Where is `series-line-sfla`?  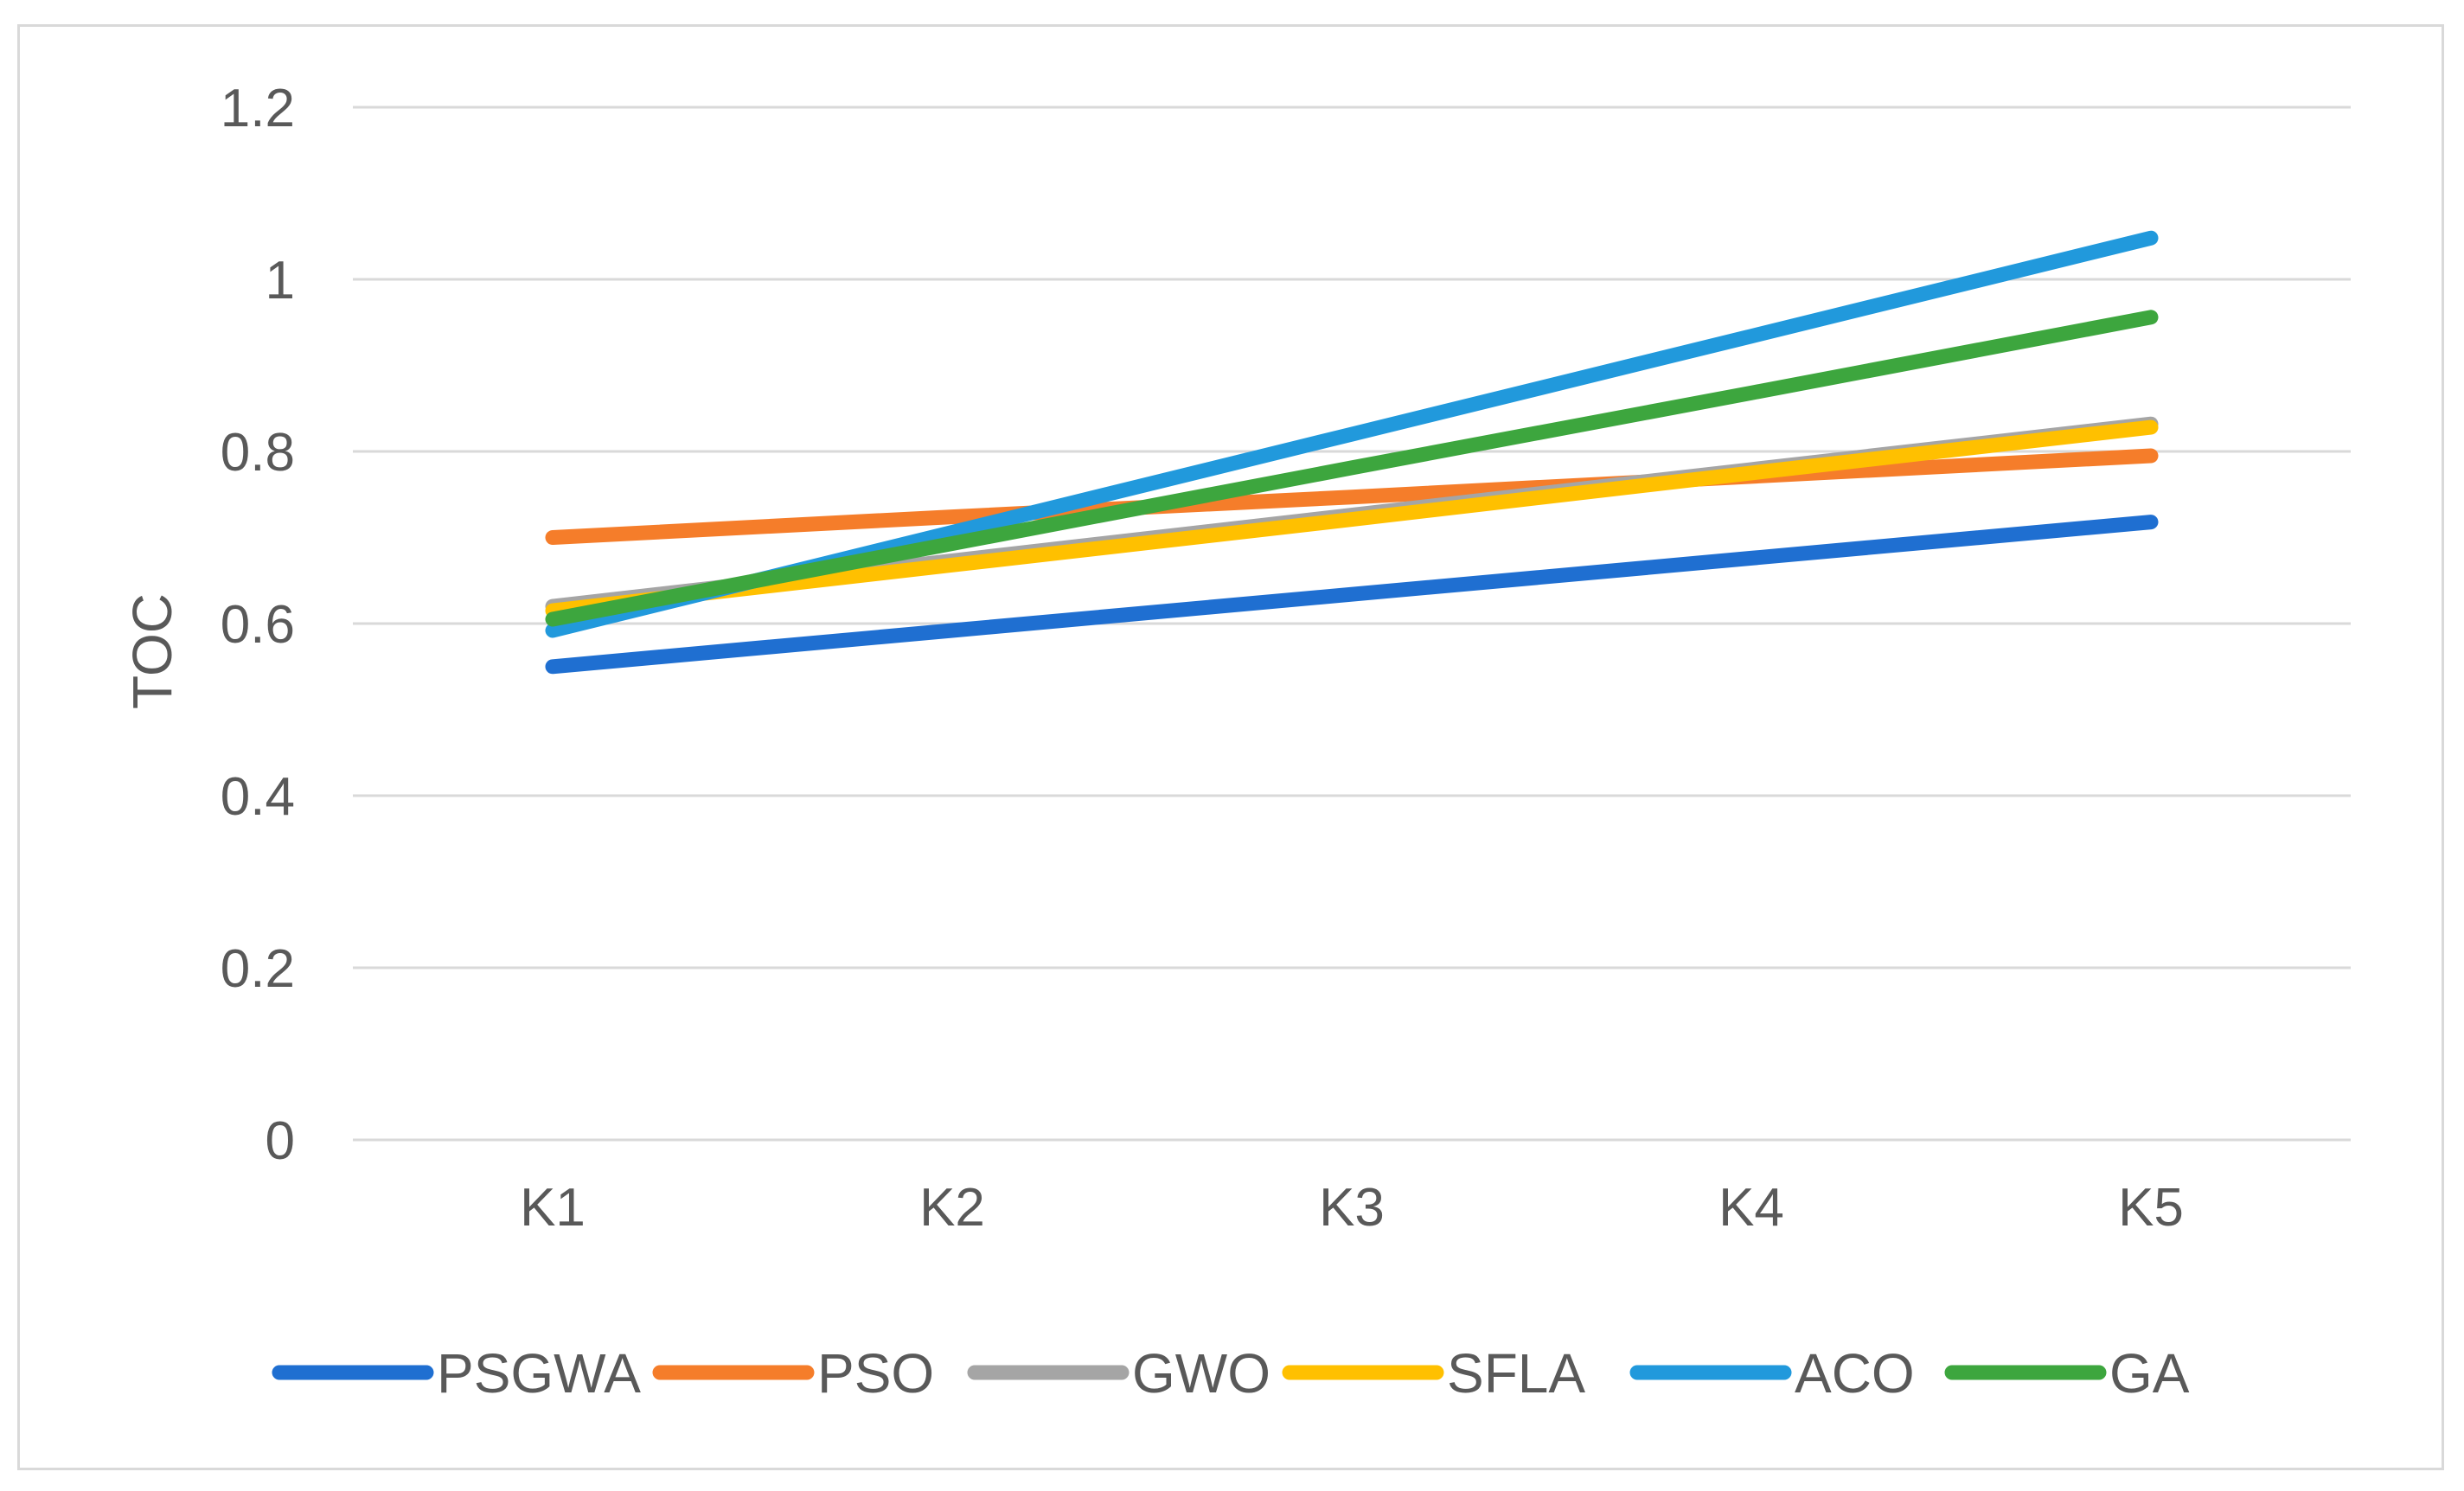
series-line-sfla is located at coordinates (1352, 519).